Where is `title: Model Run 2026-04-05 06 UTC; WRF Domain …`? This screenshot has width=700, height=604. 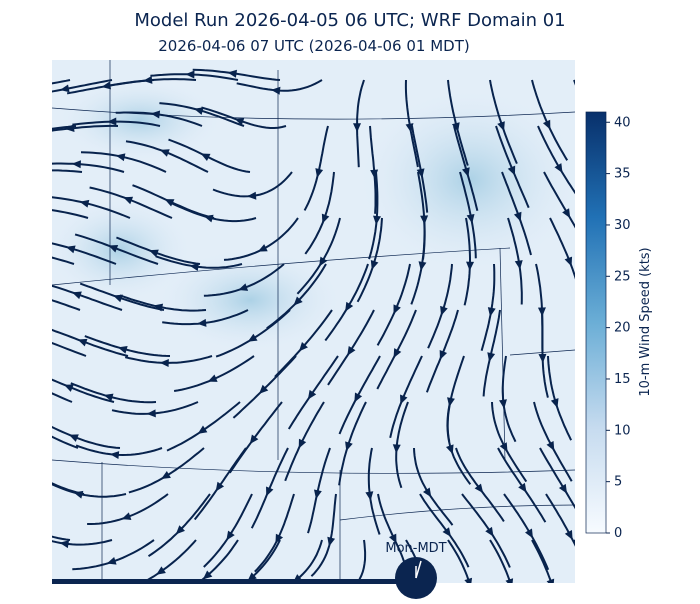
title: Model Run 2026-04-05 06 UTC; WRF Domain … is located at coordinates (349, 20).